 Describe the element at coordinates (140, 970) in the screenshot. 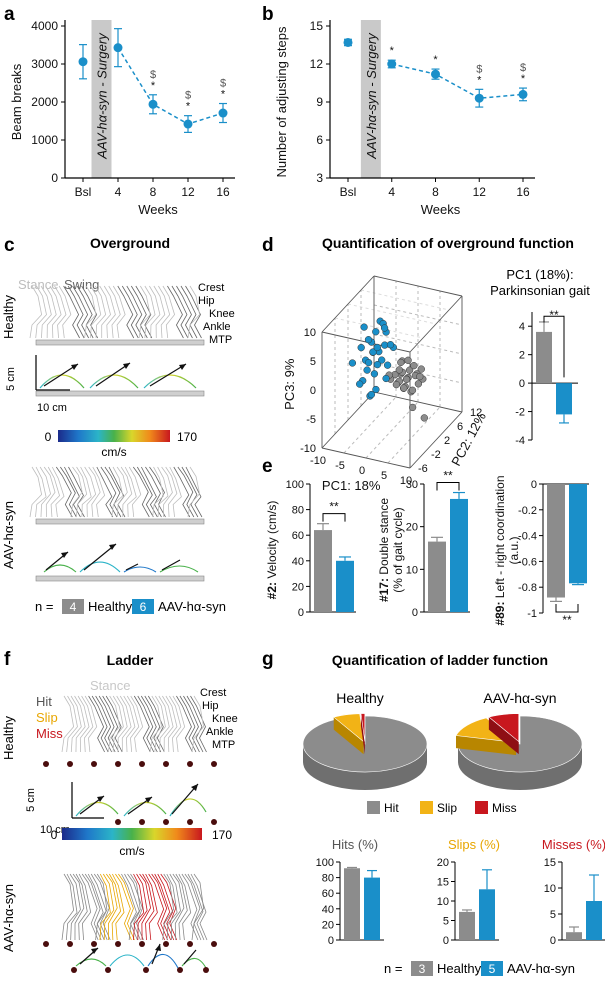

I see `ladder-rungs-aav-trajectory` at that location.